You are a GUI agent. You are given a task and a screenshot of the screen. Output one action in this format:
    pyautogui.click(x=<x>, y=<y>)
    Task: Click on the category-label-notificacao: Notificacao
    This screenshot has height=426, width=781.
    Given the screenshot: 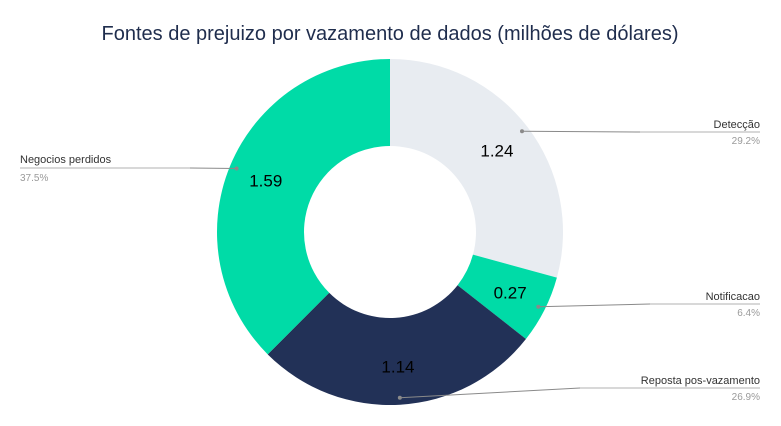 What is the action you would take?
    pyautogui.click(x=733, y=297)
    